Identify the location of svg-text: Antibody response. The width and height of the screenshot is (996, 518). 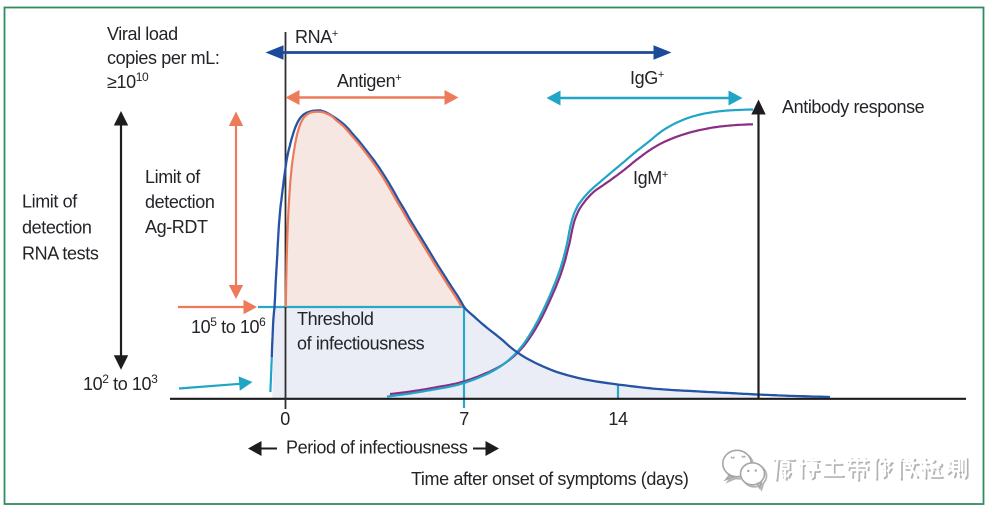
(853, 107).